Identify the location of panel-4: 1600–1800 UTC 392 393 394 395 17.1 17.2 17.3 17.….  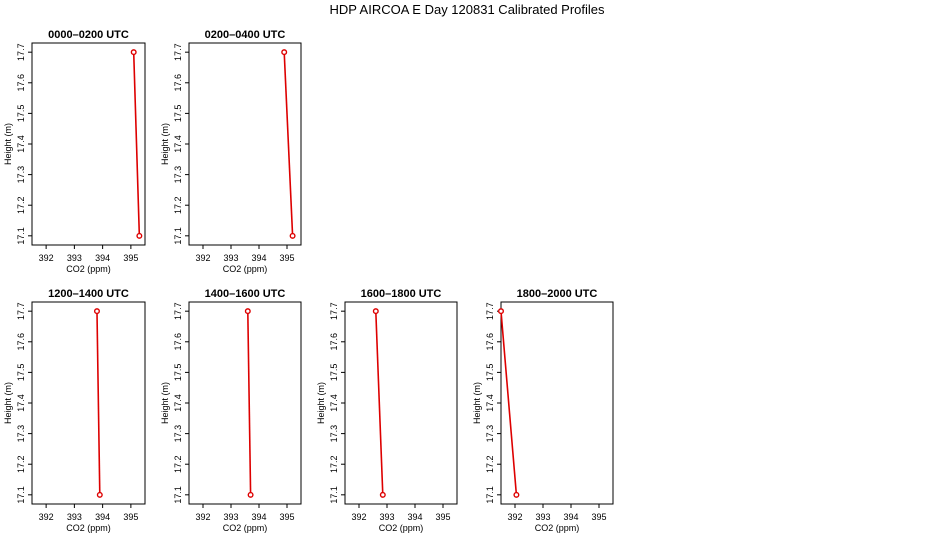
(387, 410).